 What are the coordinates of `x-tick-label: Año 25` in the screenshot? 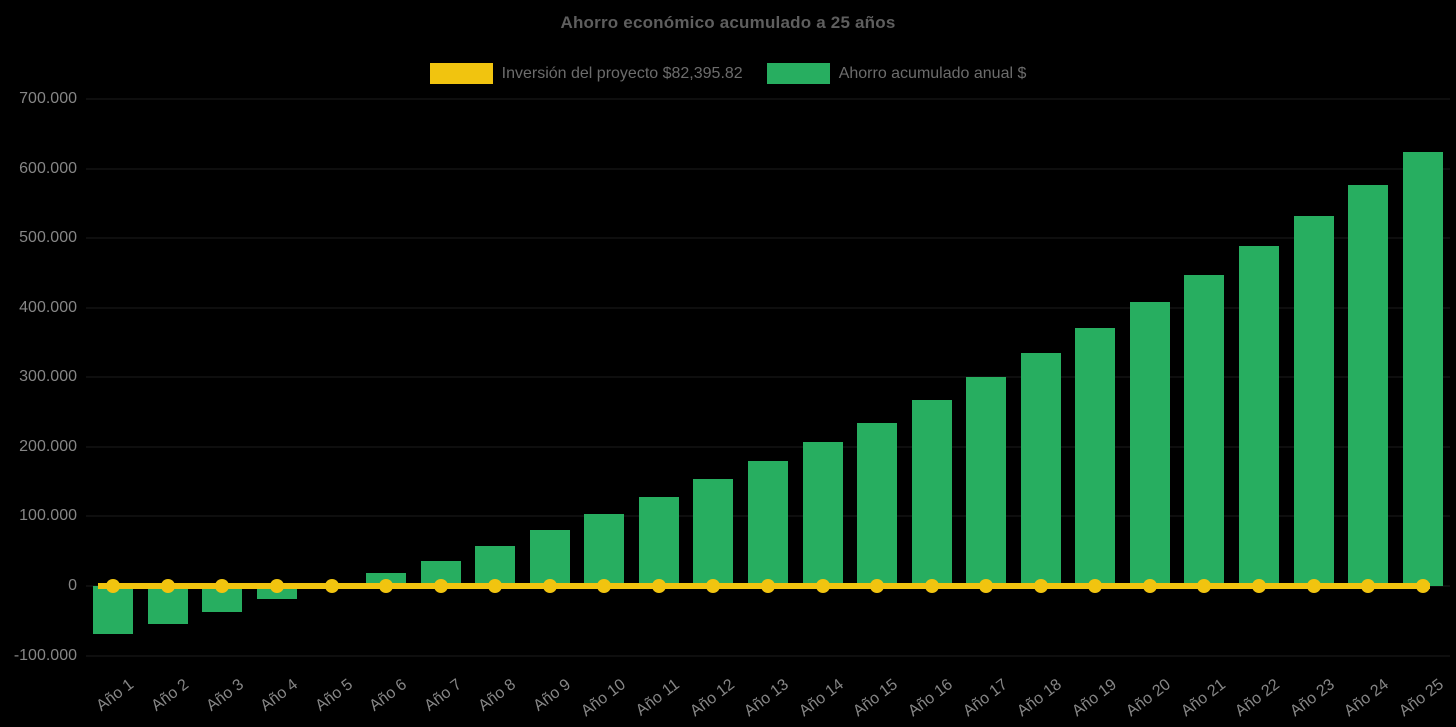 It's located at (1421, 698).